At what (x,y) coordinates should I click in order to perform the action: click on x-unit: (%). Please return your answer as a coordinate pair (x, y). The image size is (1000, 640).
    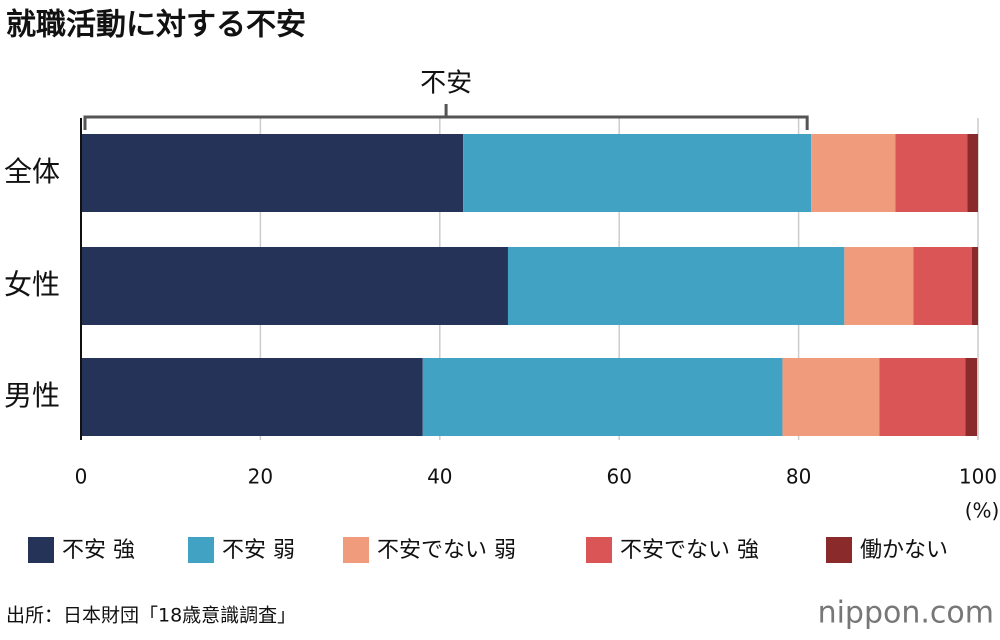
    Looking at the image, I should click on (982, 511).